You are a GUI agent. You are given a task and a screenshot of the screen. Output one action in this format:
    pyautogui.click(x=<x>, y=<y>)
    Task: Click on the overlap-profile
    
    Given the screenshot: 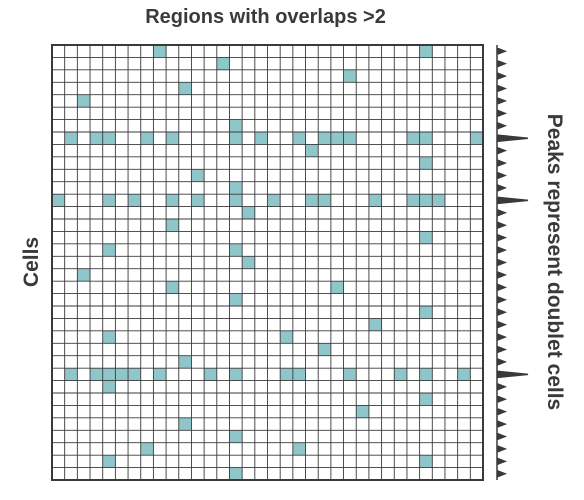 What is the action you would take?
    pyautogui.click(x=512, y=262)
    